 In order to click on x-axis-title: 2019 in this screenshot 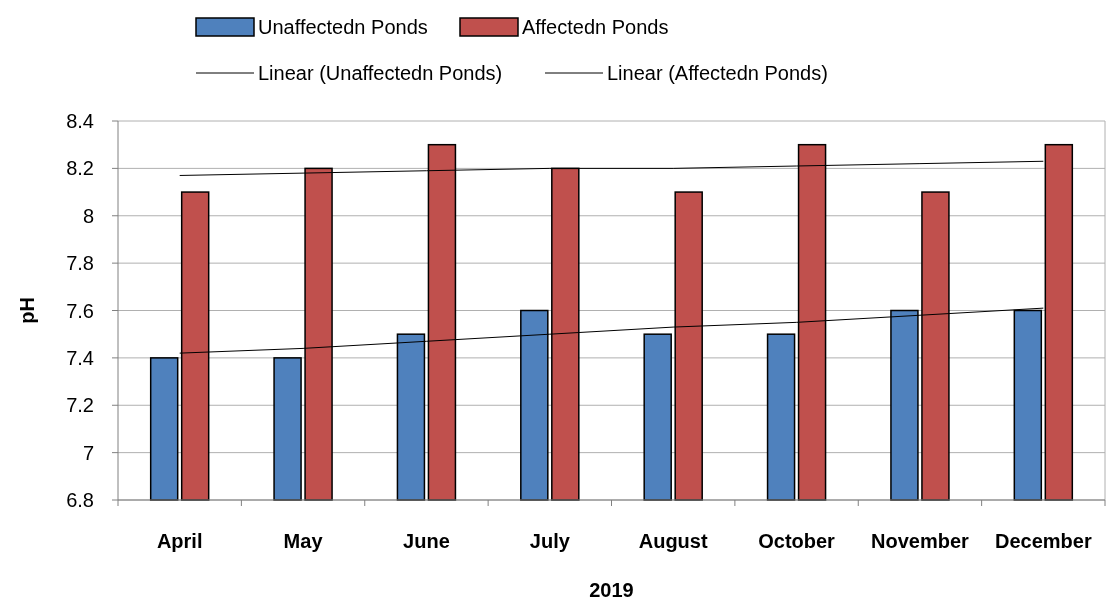, I will do `click(611, 590)`.